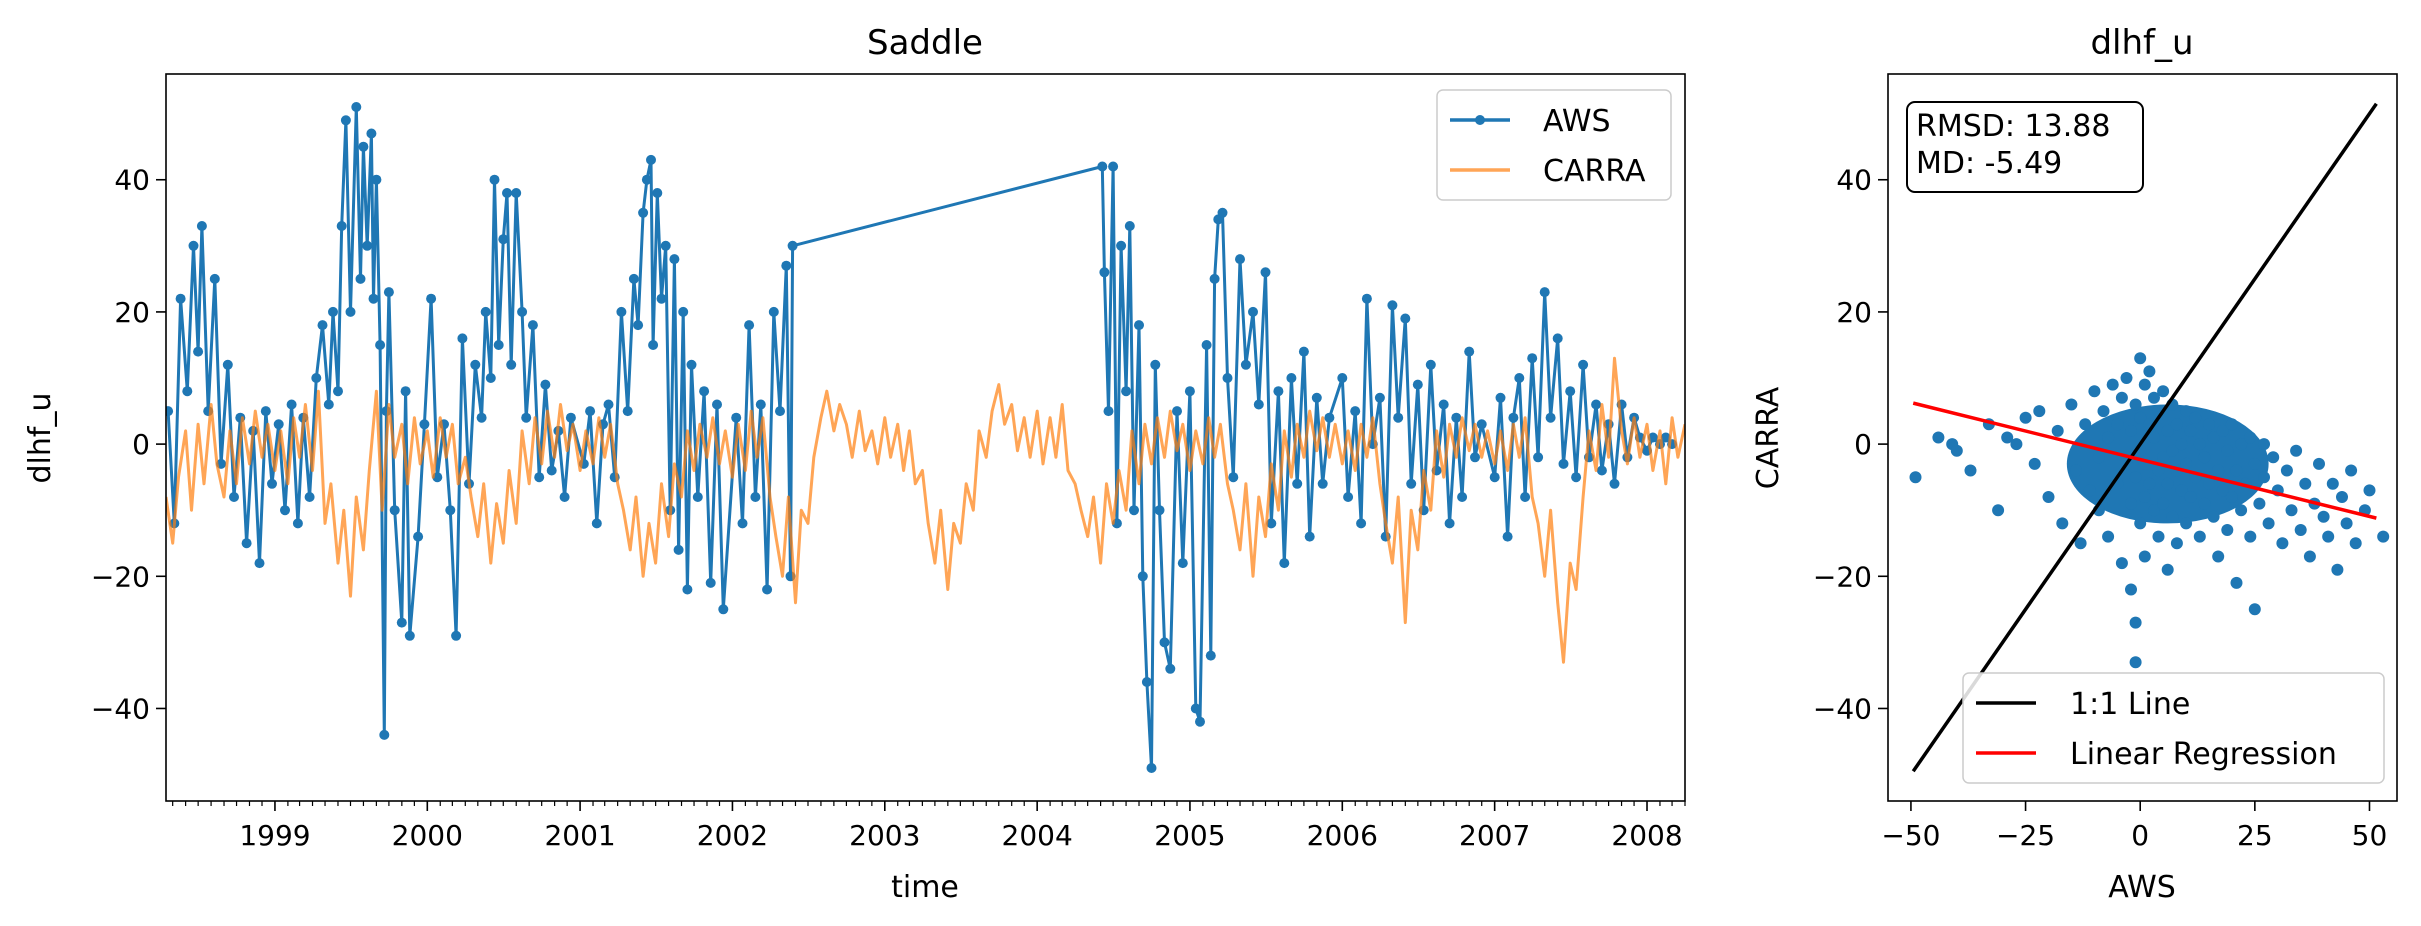 Image resolution: width=2421 pixels, height=926 pixels. What do you see at coordinates (2025, 835) in the screenshot?
I see `x-tick-label: −25` at bounding box center [2025, 835].